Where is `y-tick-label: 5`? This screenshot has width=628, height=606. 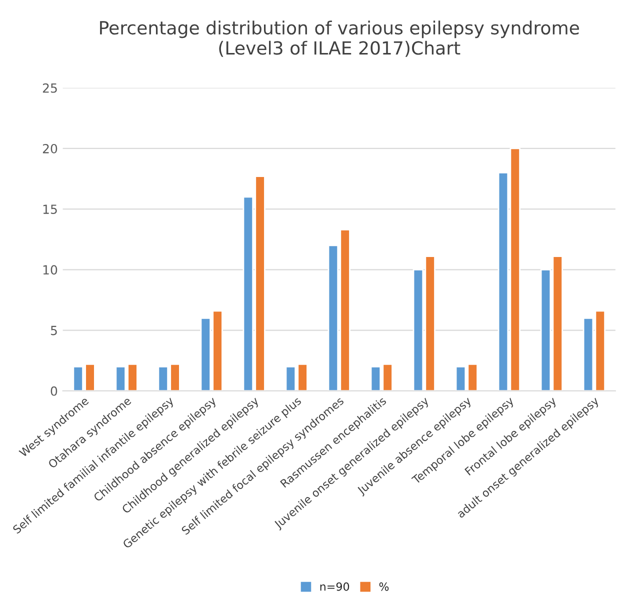
y-tick-label: 5 is located at coordinates (53, 331).